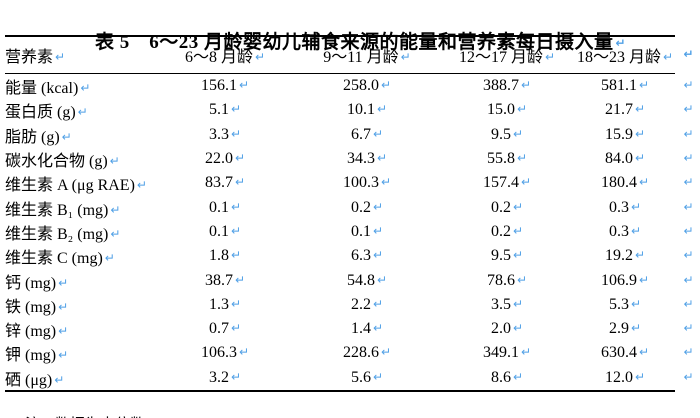  I want to click on cell-value: 6.3, so click(360, 256).